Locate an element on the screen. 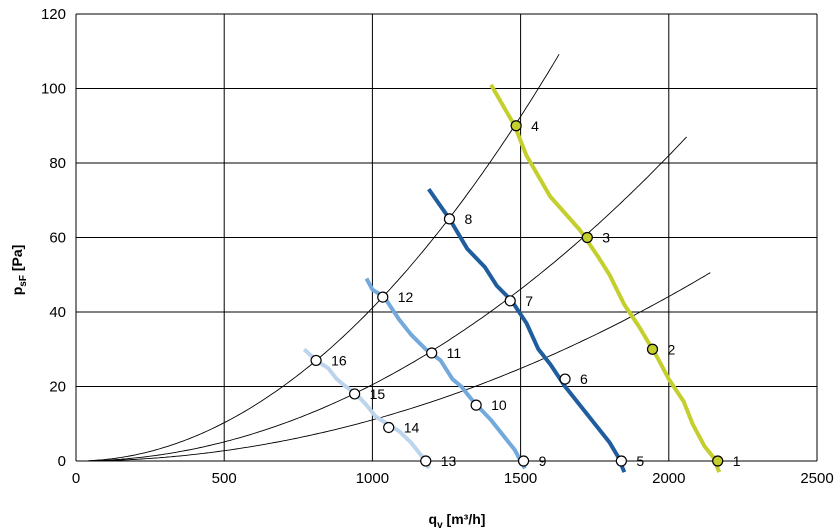  y-tick-label: 0 is located at coordinates (62, 461).